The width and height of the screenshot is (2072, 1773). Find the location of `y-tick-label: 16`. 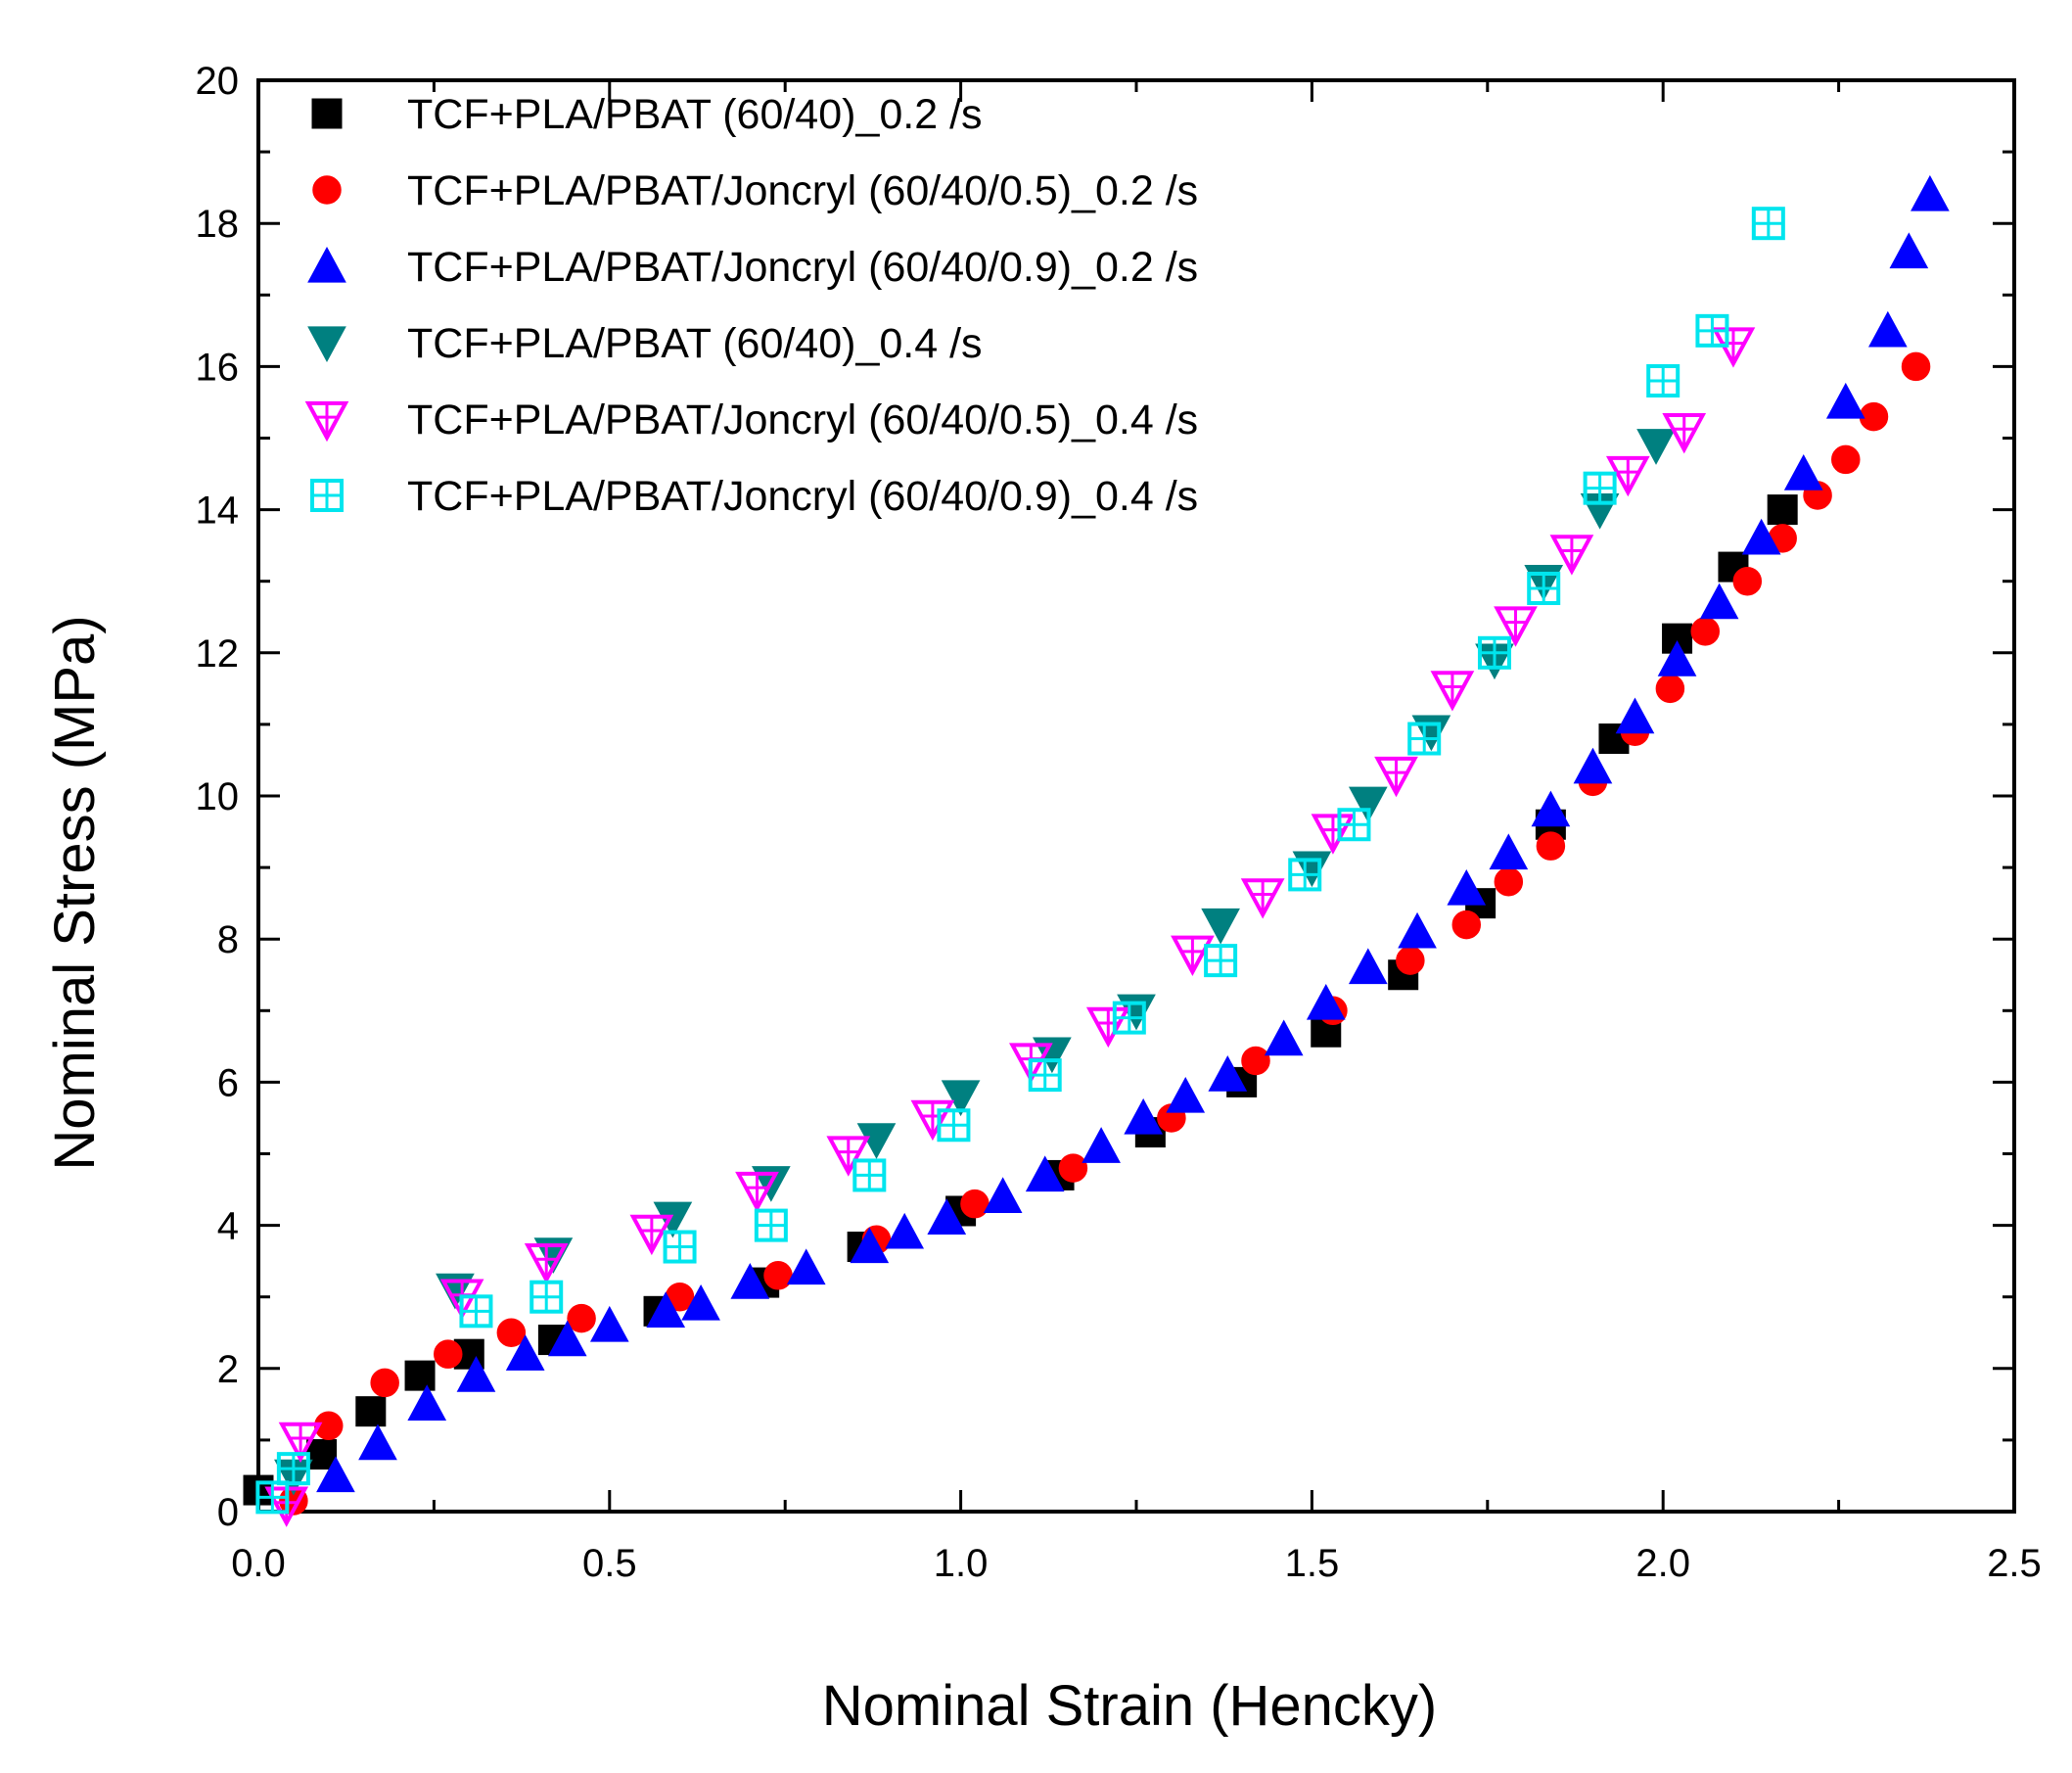

y-tick-label: 16 is located at coordinates (218, 367).